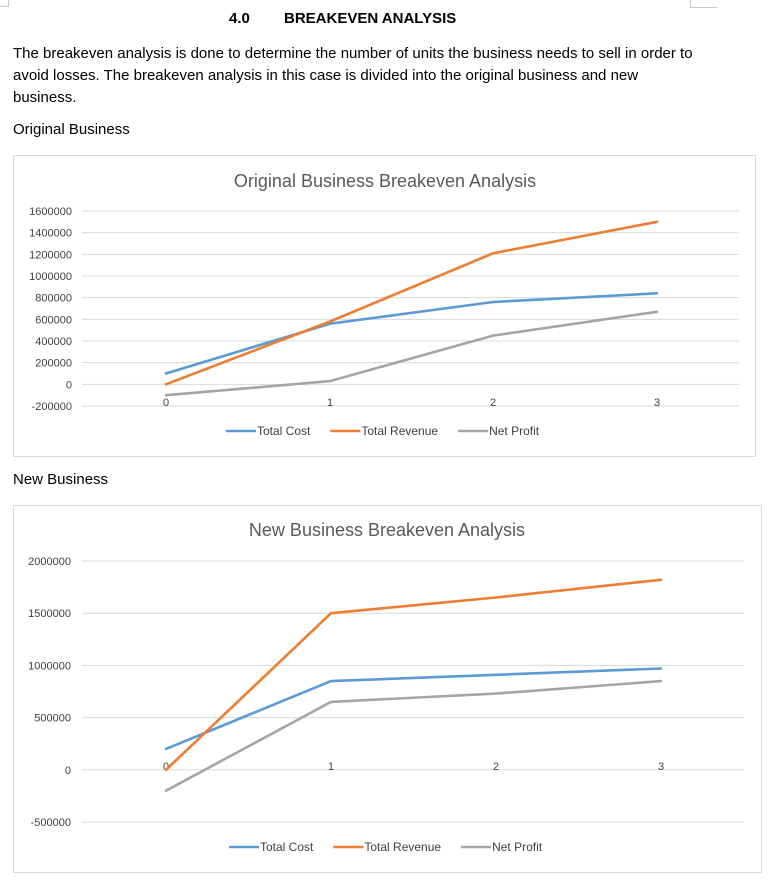  I want to click on heading-number: 4.0, so click(239, 18).